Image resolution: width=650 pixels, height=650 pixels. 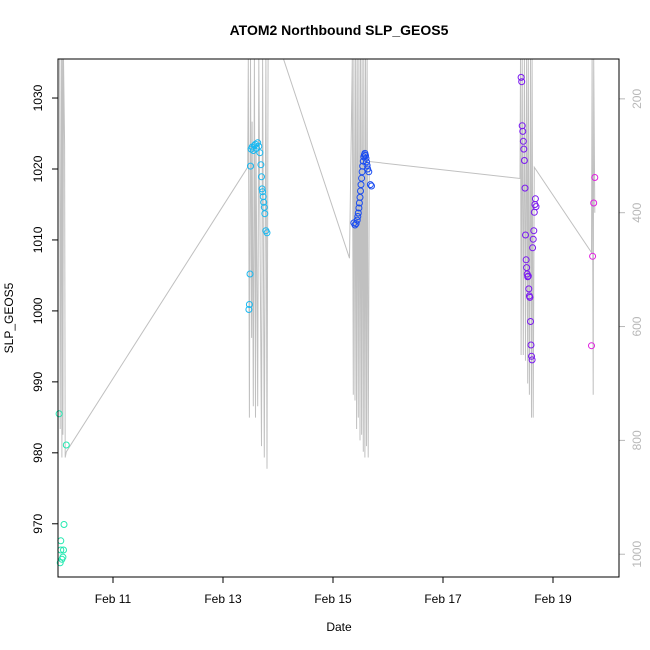 What do you see at coordinates (38, 97) in the screenshot?
I see `y-tick-label: 1030` at bounding box center [38, 97].